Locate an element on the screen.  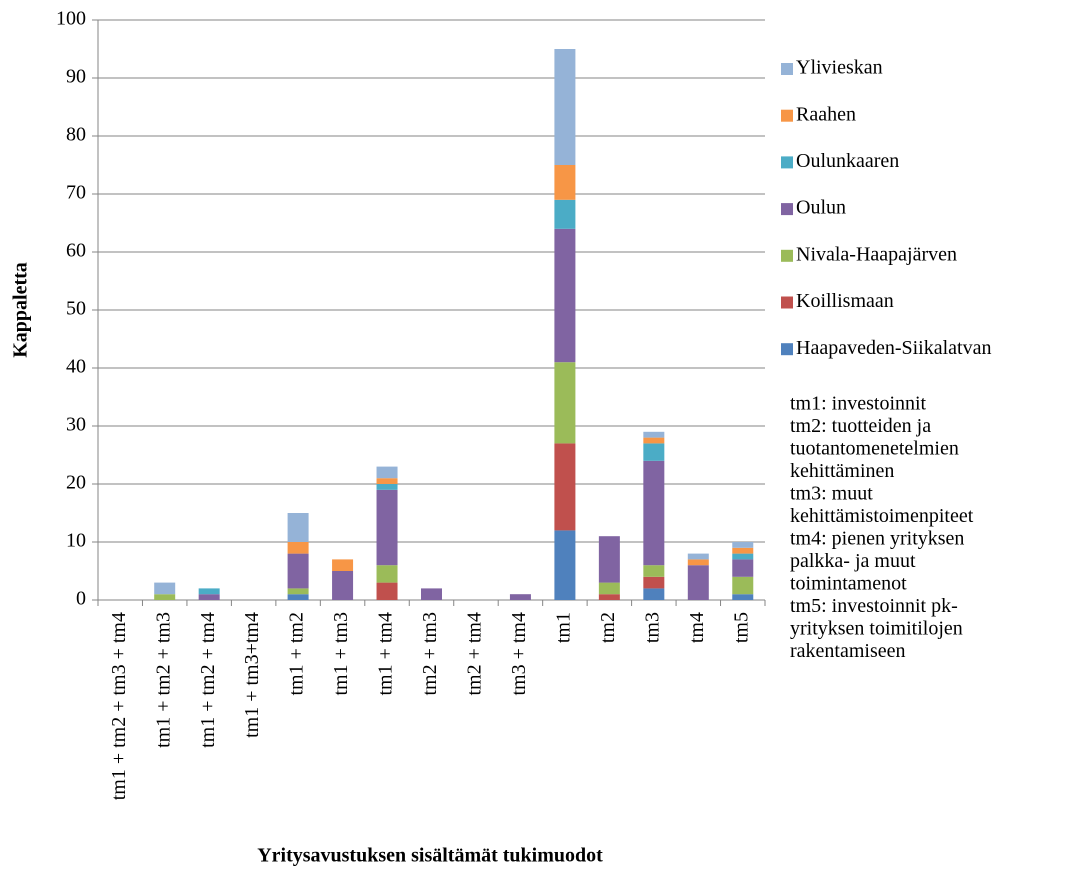
note-line: tuotantomenetelmien is located at coordinates (874, 449).